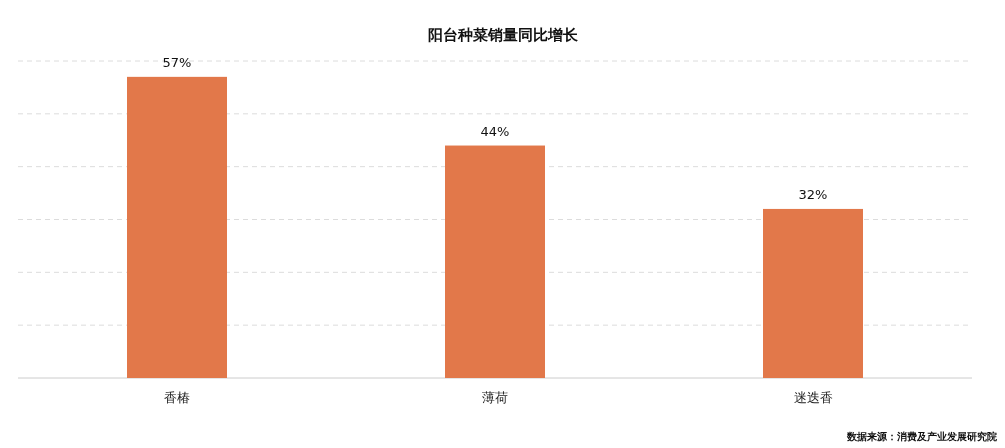  What do you see at coordinates (813, 397) in the screenshot?
I see `x-tick-label: 迷迭香` at bounding box center [813, 397].